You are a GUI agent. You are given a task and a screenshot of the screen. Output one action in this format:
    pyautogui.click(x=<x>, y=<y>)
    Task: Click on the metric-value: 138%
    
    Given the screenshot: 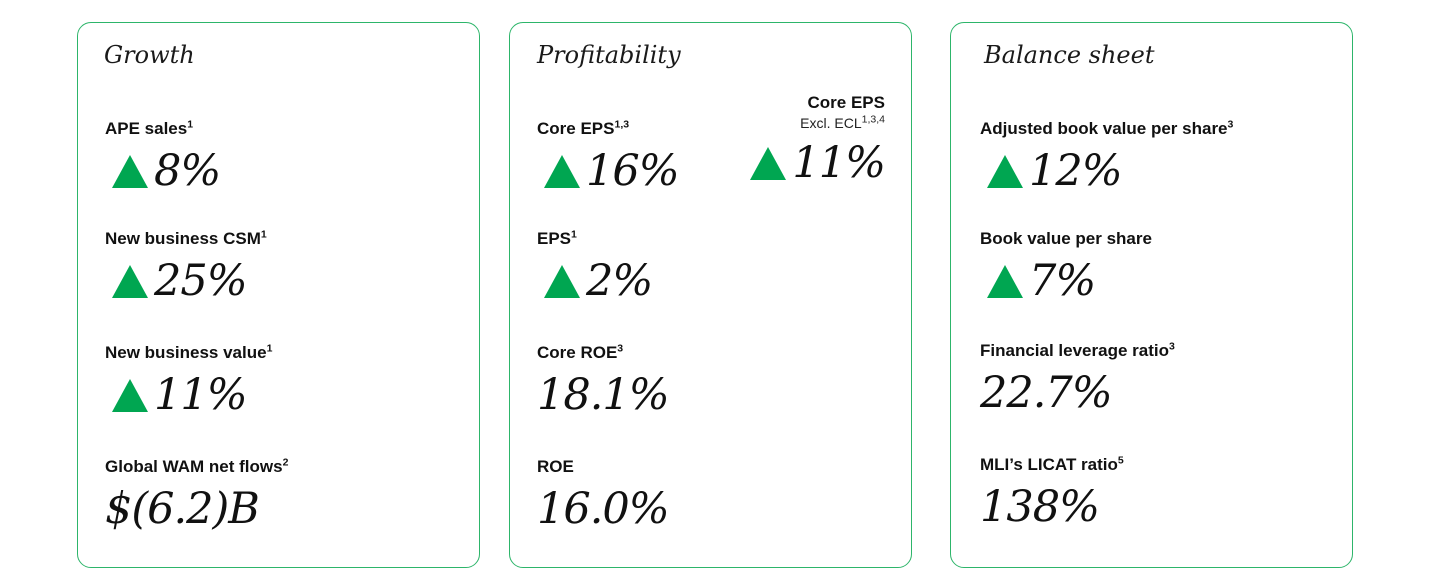 What is the action you would take?
    pyautogui.click(x=1040, y=507)
    